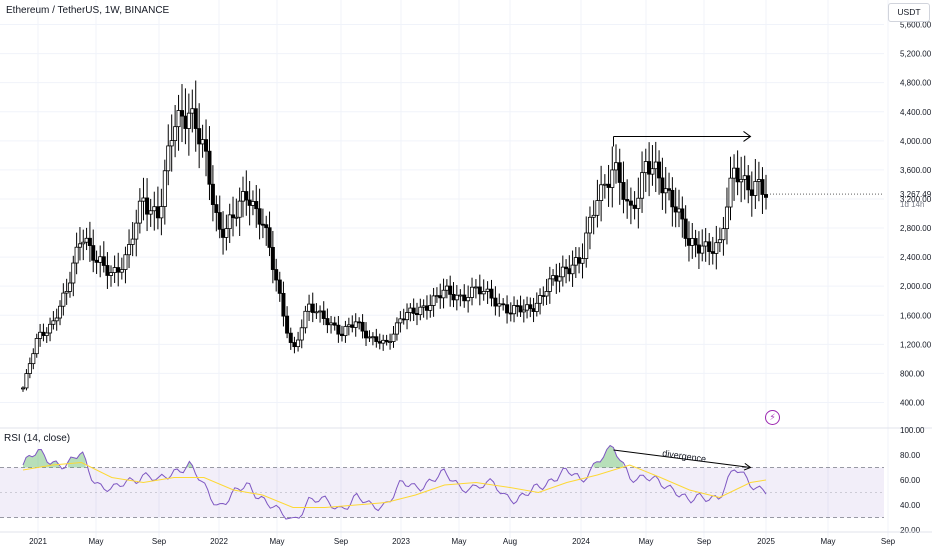  I want to click on time-tick-label: 2022, so click(219, 541).